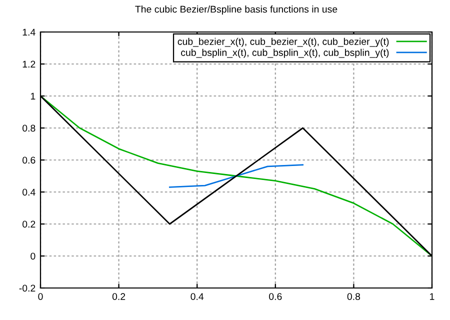 The image size is (450, 320). I want to click on x-tick-label: 0.2, so click(119, 296).